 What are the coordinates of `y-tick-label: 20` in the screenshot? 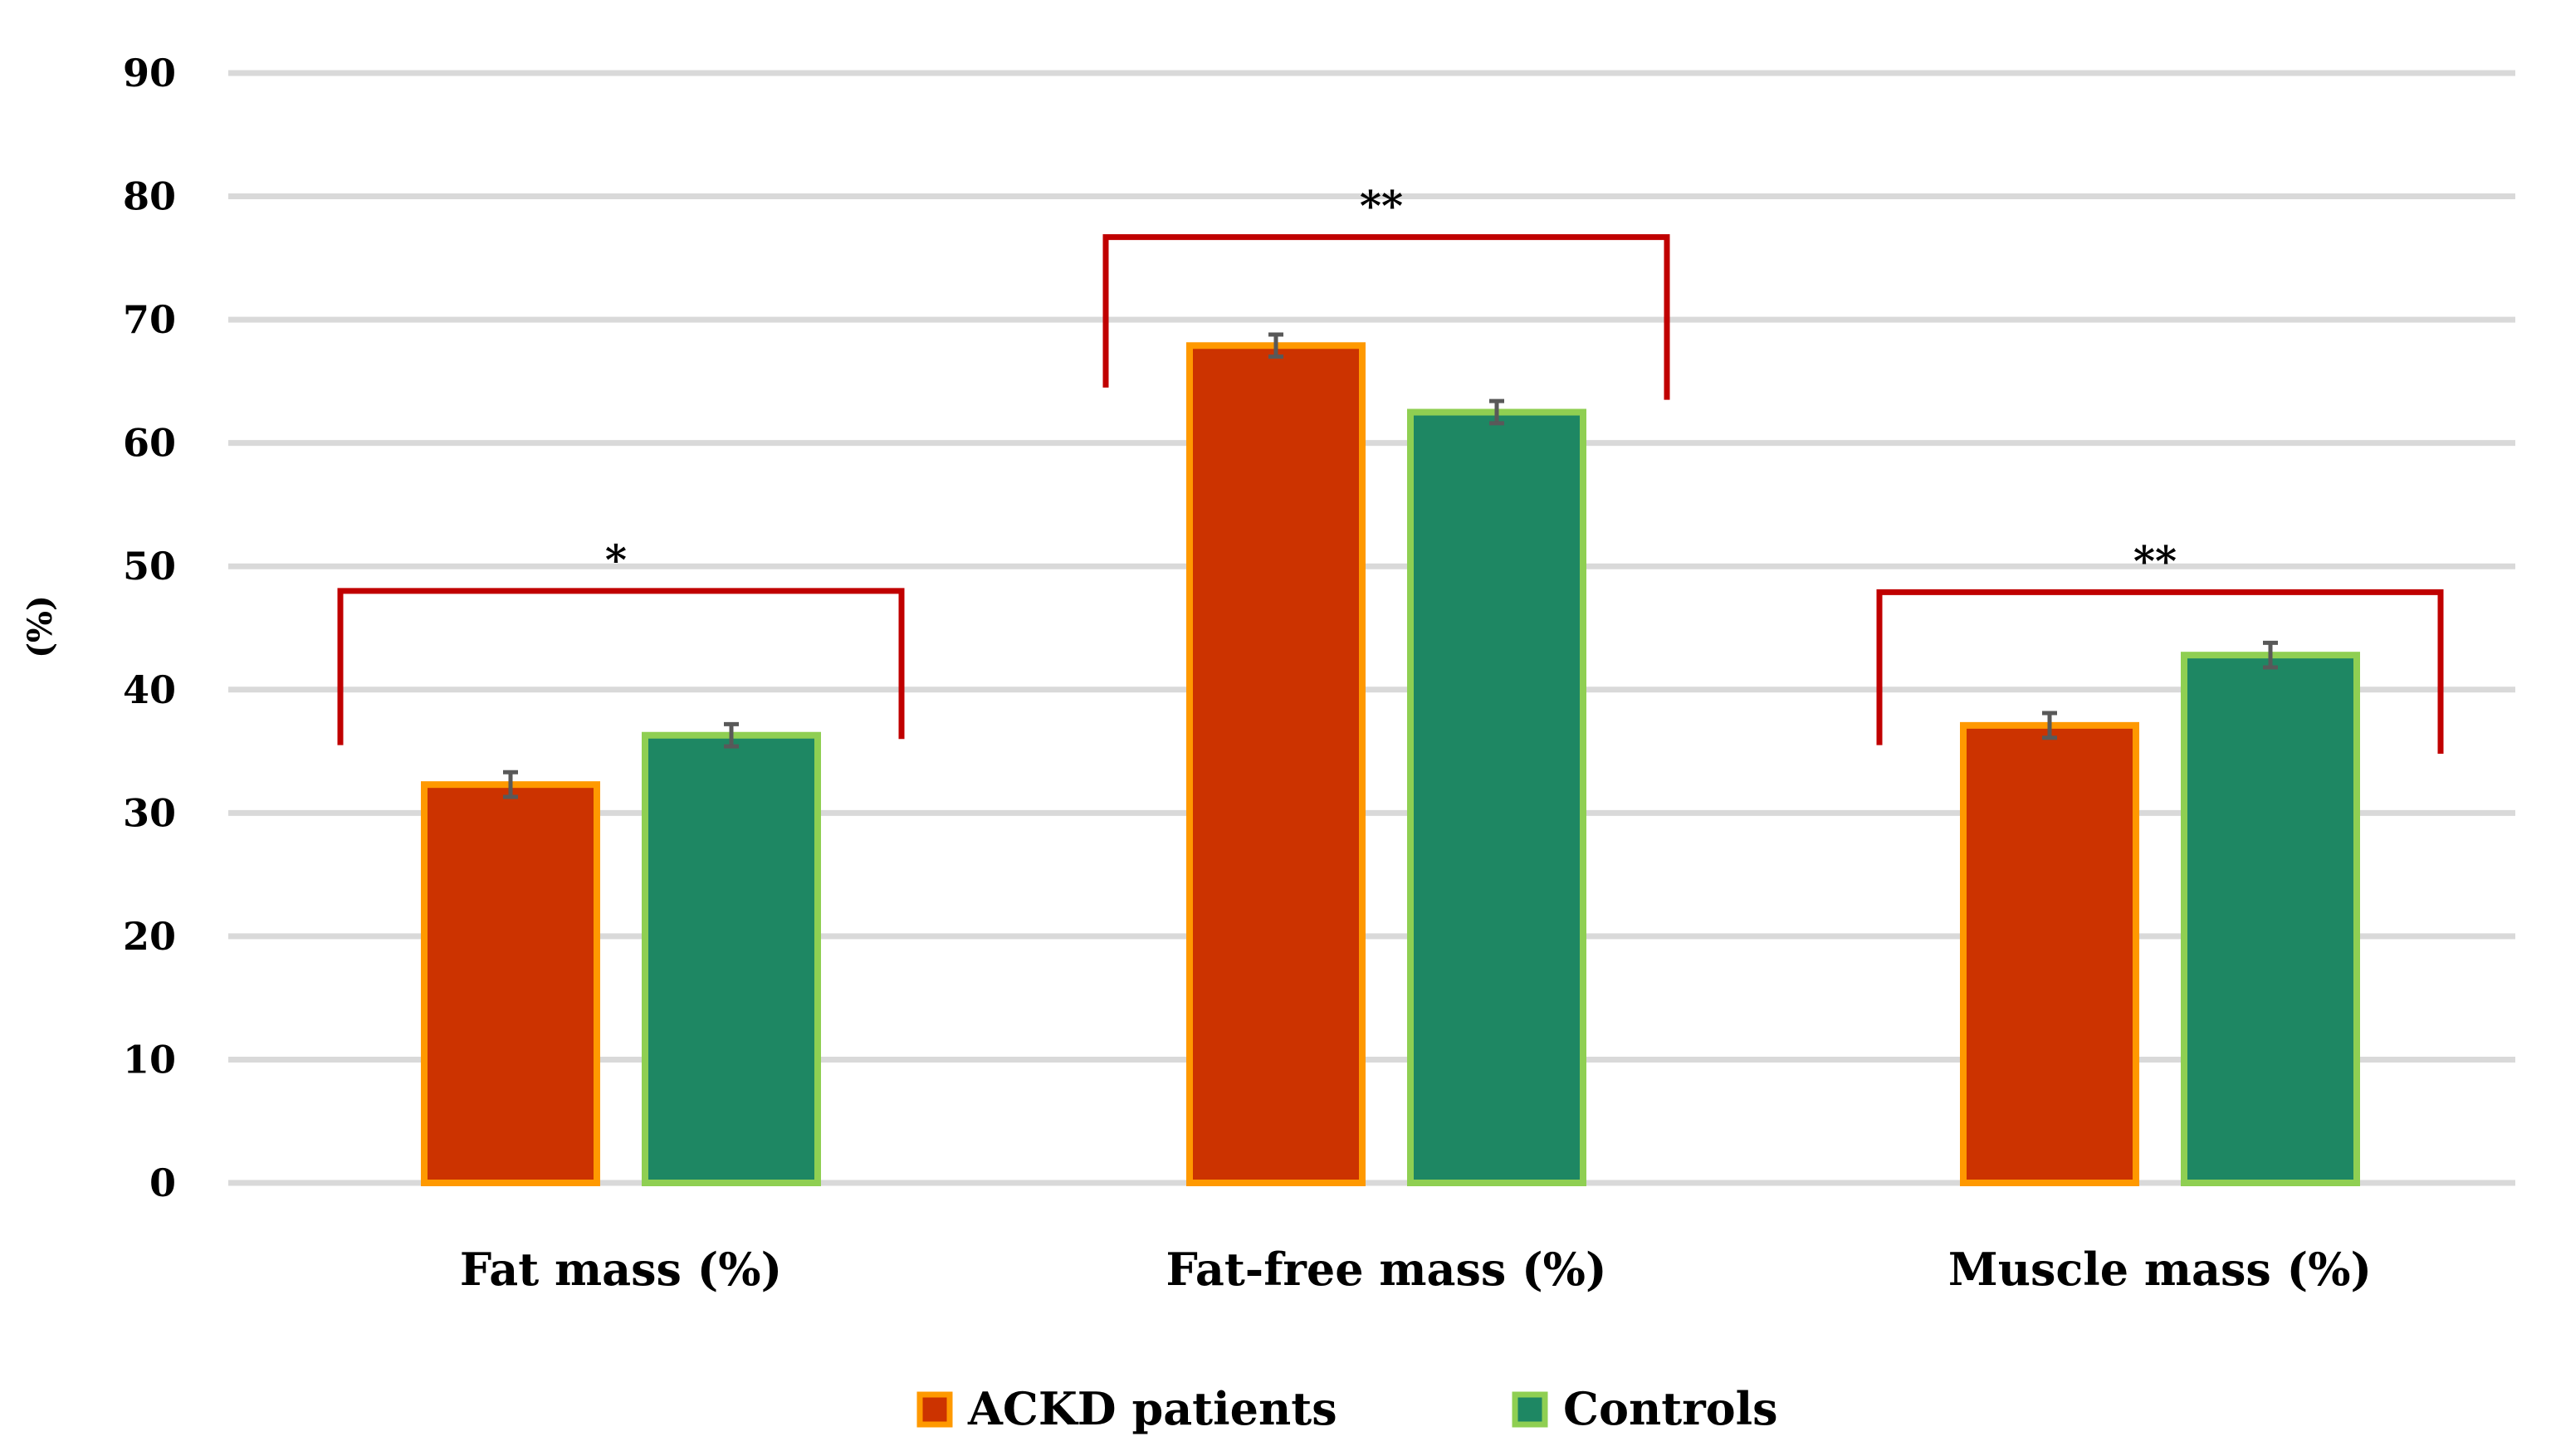 It's located at (149, 936).